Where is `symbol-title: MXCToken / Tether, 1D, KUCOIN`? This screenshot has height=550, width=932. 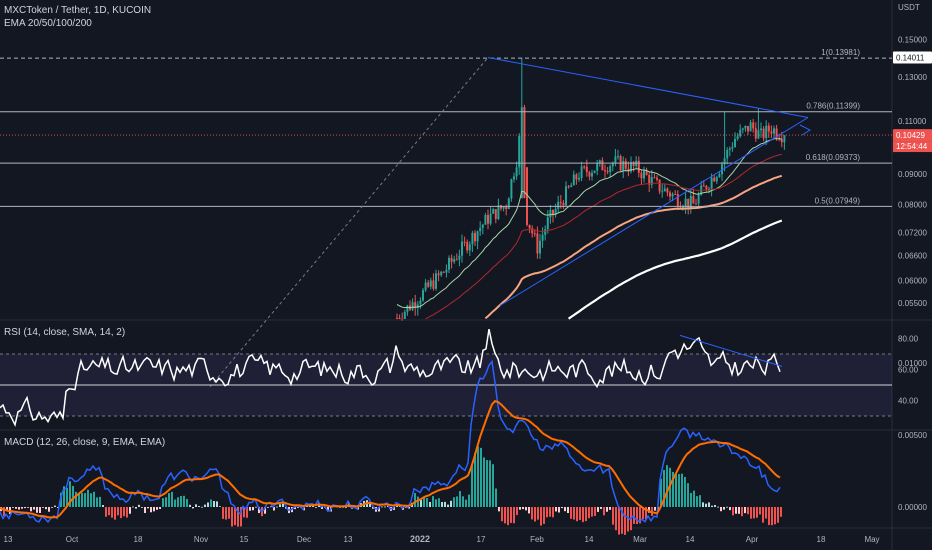
symbol-title: MXCToken / Tether, 1D, KUCOIN is located at coordinates (78, 10).